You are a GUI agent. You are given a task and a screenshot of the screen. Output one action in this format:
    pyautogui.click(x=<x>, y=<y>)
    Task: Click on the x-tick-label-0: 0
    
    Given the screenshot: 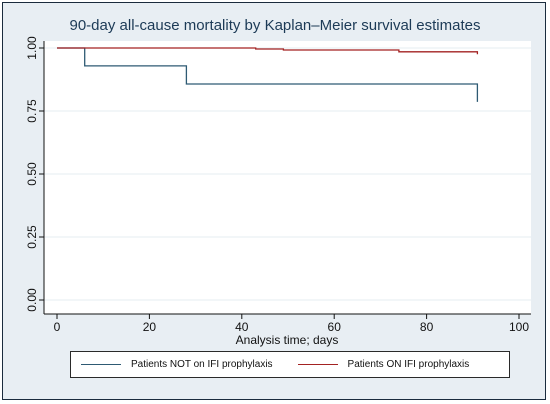 What is the action you would take?
    pyautogui.click(x=57, y=327)
    